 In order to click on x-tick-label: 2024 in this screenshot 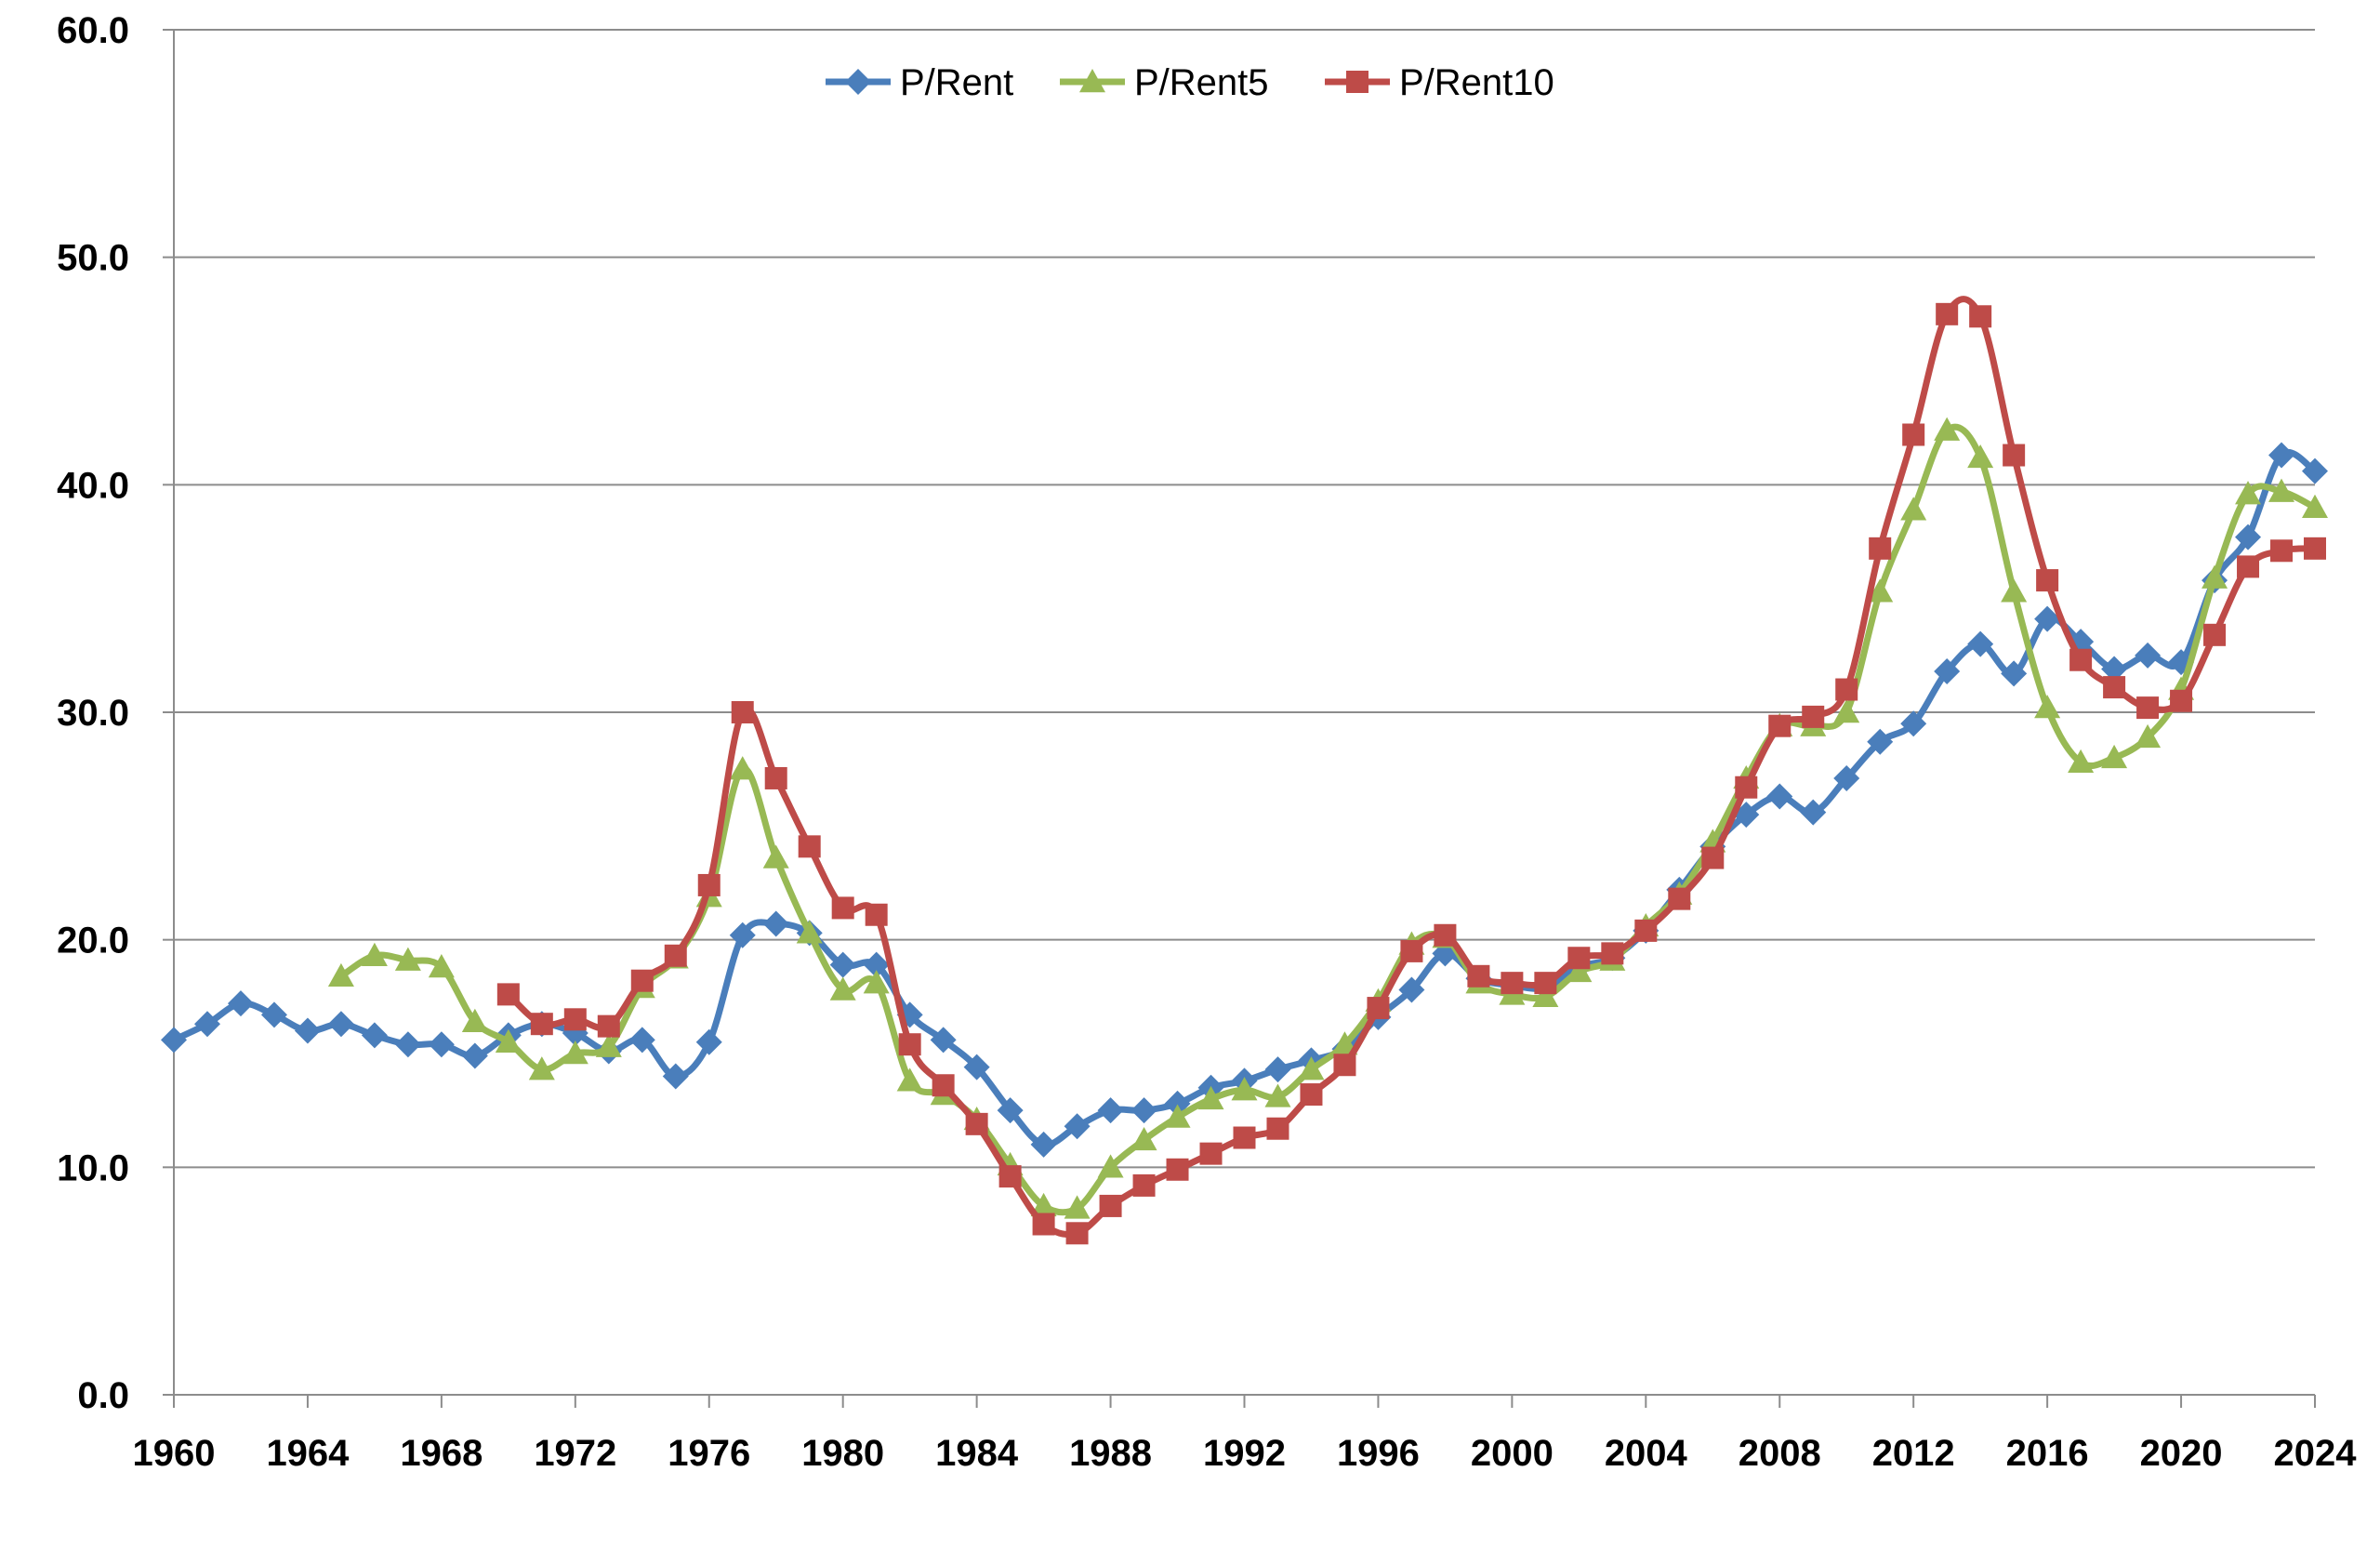, I will do `click(2316, 1453)`.